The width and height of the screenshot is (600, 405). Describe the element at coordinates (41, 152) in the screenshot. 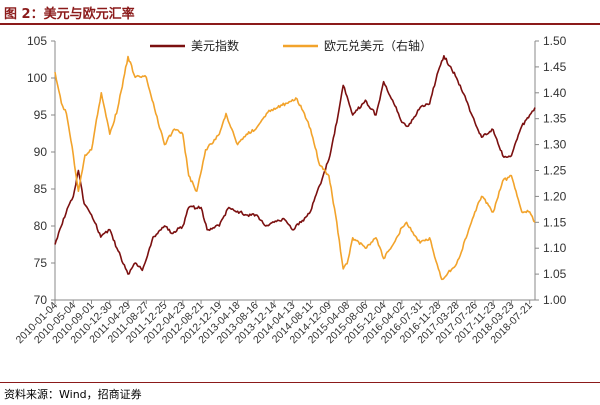

I see `left-tick-label: 90` at that location.